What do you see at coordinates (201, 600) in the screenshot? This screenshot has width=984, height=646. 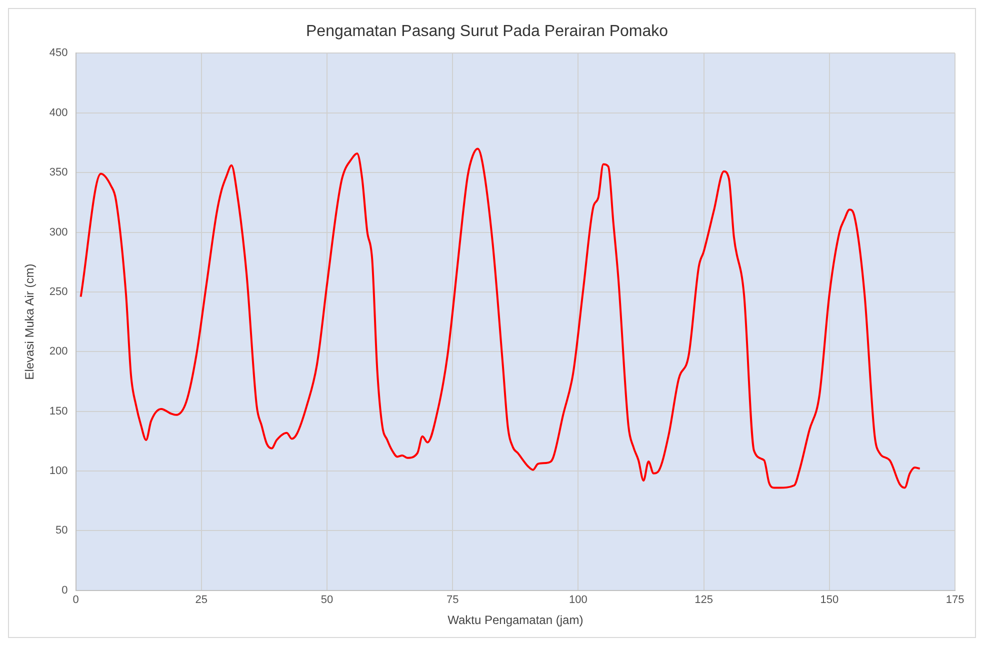 I see `x-tick-label: 25` at bounding box center [201, 600].